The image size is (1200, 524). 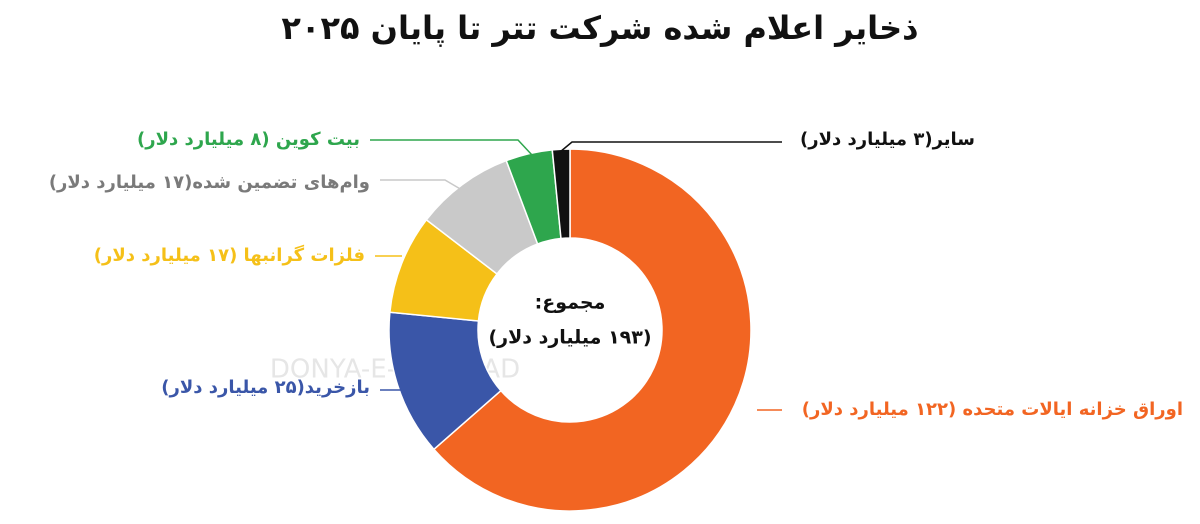 I want to click on chart-title: ذخایر اعلام شده شرکت تتر تا پایان ۲۰۲۵, so click(x=599, y=28).